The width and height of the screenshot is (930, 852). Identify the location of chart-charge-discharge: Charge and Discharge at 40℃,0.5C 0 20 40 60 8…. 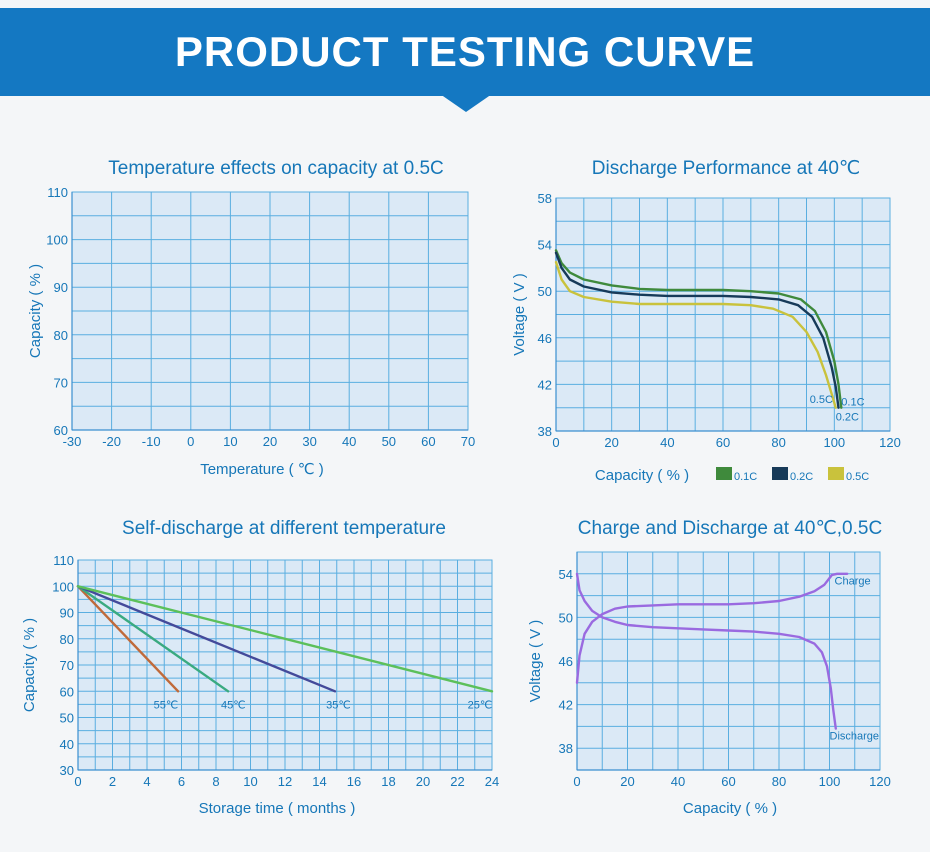
(709, 667).